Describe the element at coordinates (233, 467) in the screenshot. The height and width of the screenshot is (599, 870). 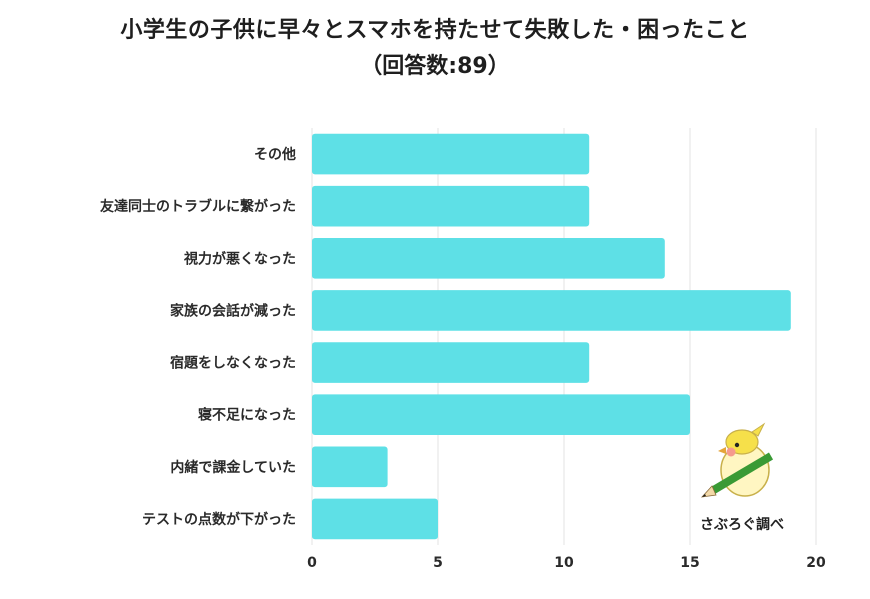
I see `category-label: 内緒で課金していた` at that location.